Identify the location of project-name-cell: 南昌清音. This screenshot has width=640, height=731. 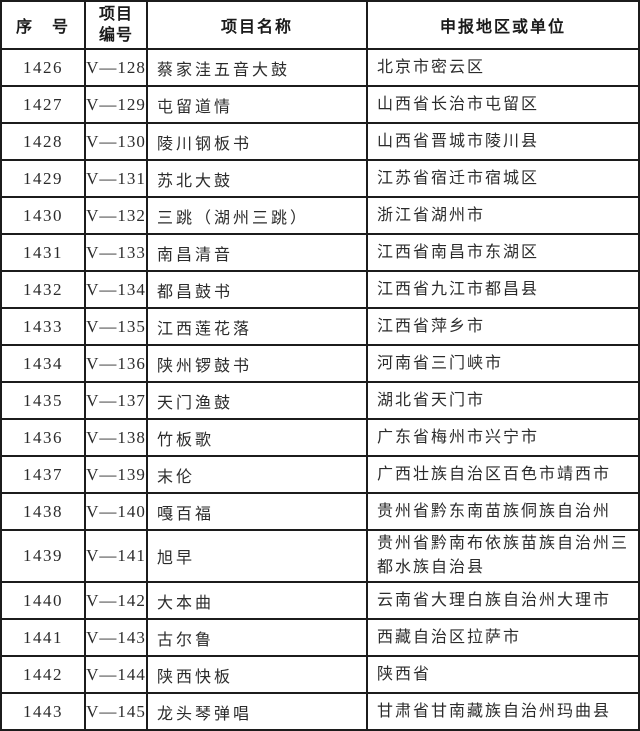
(257, 252).